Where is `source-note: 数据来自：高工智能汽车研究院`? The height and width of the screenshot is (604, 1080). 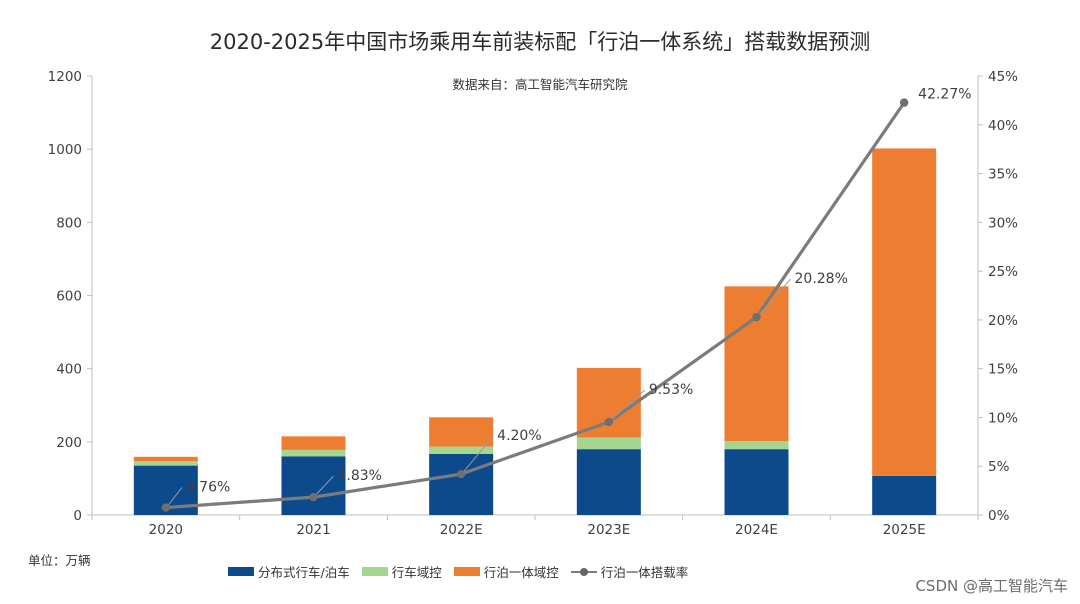
source-note: 数据来自：高工智能汽车研究院 is located at coordinates (540, 84).